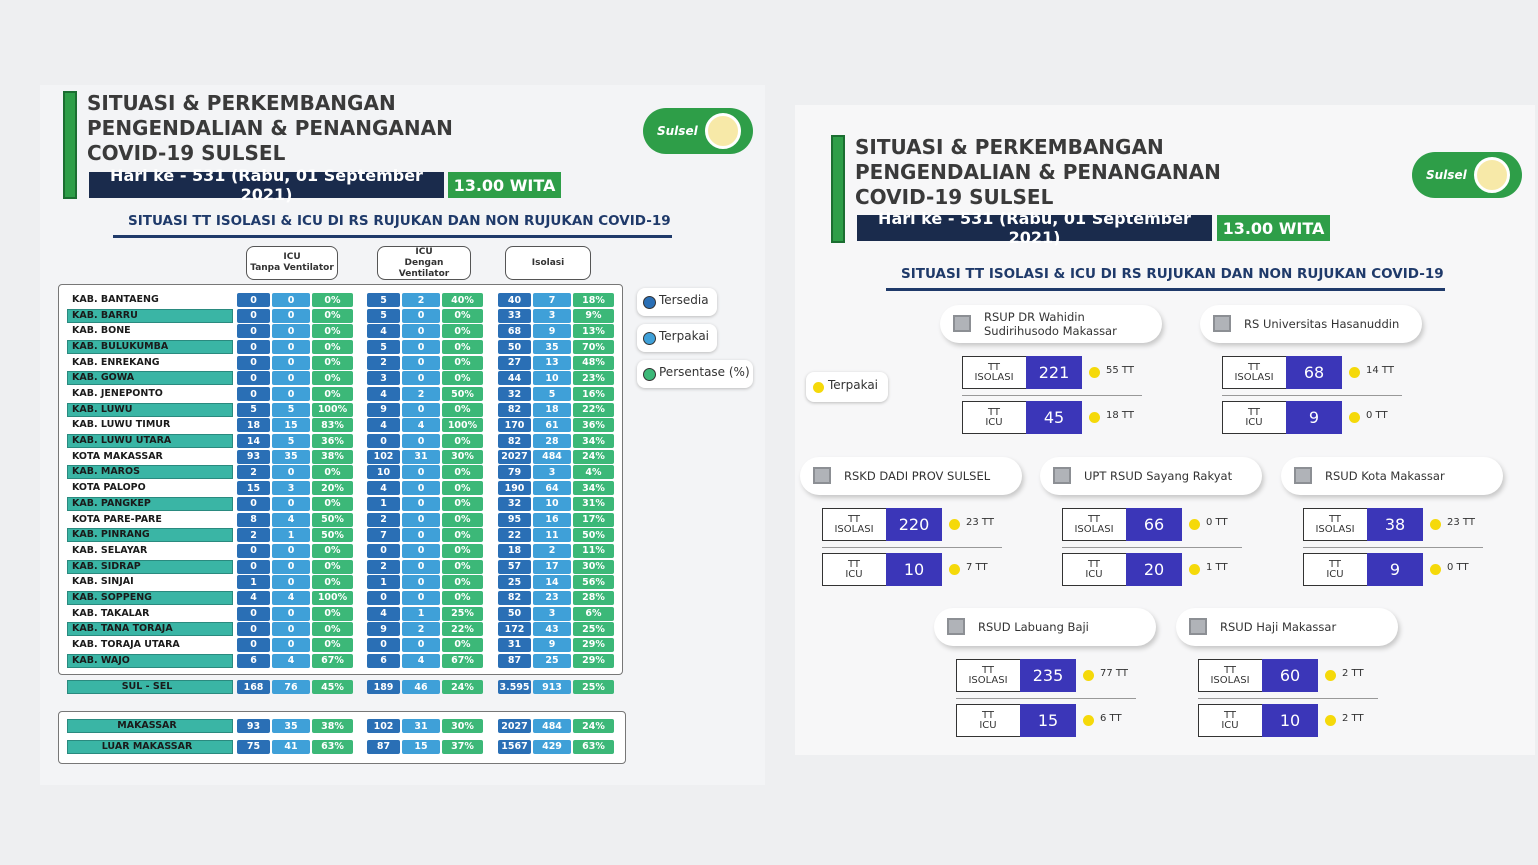 The width and height of the screenshot is (1538, 865). What do you see at coordinates (1353, 673) in the screenshot?
I see `available-label: 2 TT` at bounding box center [1353, 673].